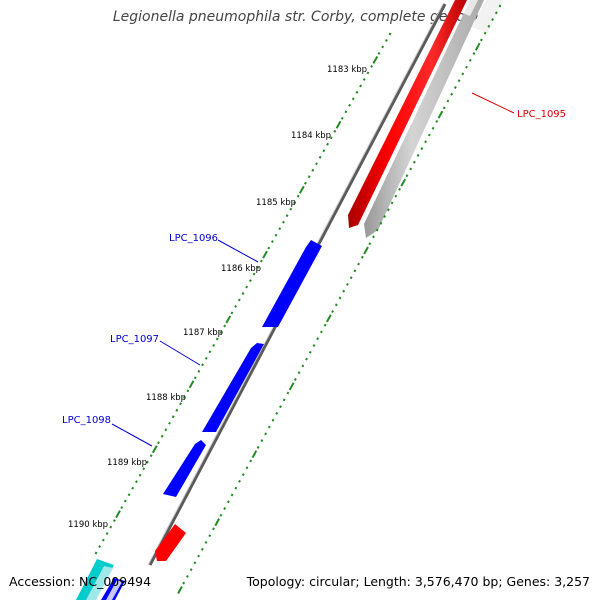 The width and height of the screenshot is (600, 600). I want to click on ruler-tick-label: 1185 kbp, so click(276, 203).